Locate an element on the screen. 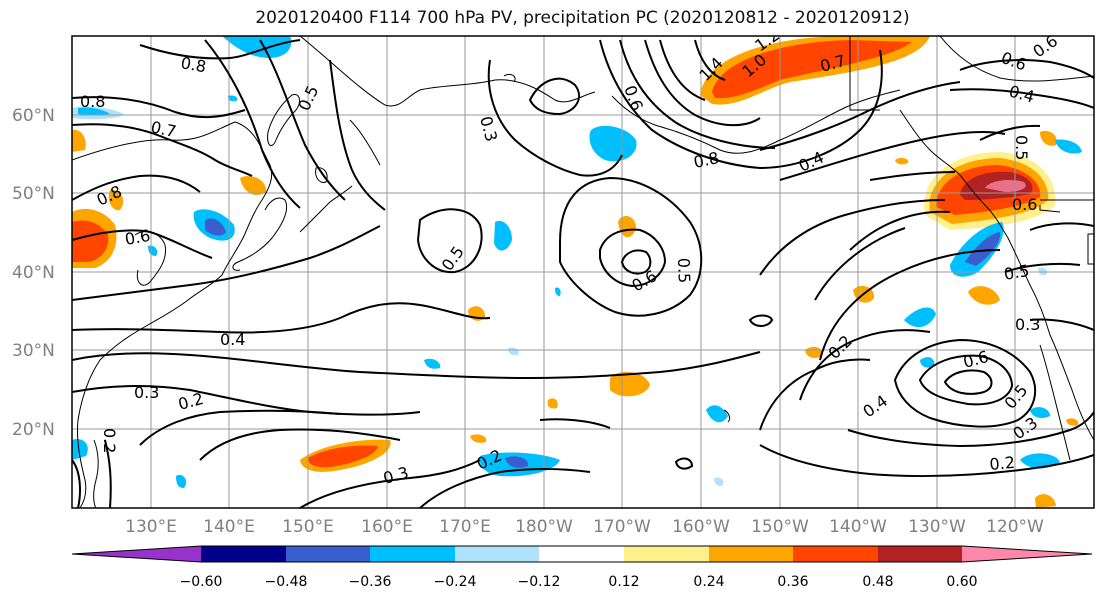 This screenshot has width=1105, height=601. lon-label: 160°W is located at coordinates (701, 527).